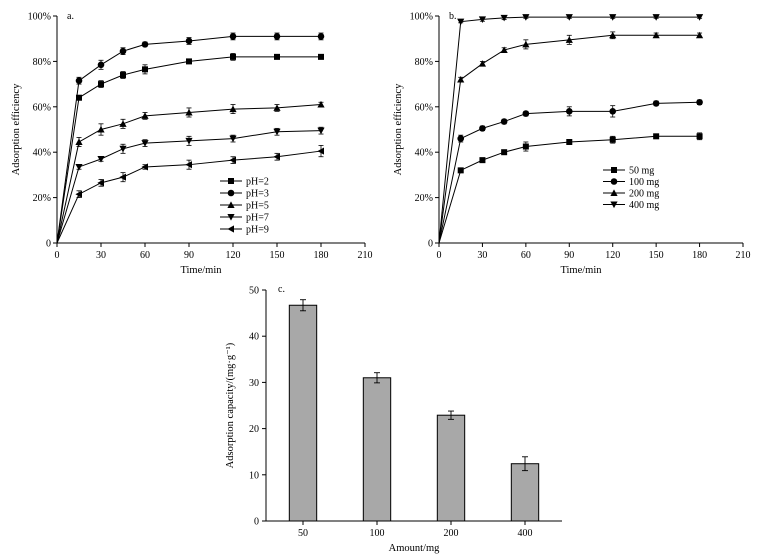 The height and width of the screenshot is (559, 769). What do you see at coordinates (656, 255) in the screenshot?
I see `x-tick-label: 150` at bounding box center [656, 255].